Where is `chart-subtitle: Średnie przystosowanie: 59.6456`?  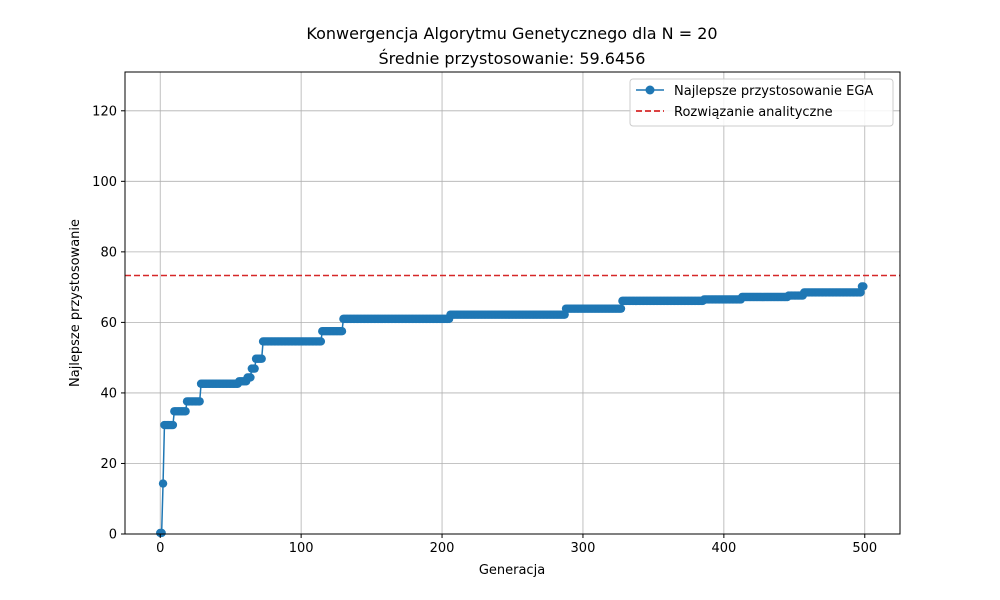 chart-subtitle: Średnie przystosowanie: 59.6456 is located at coordinates (512, 58).